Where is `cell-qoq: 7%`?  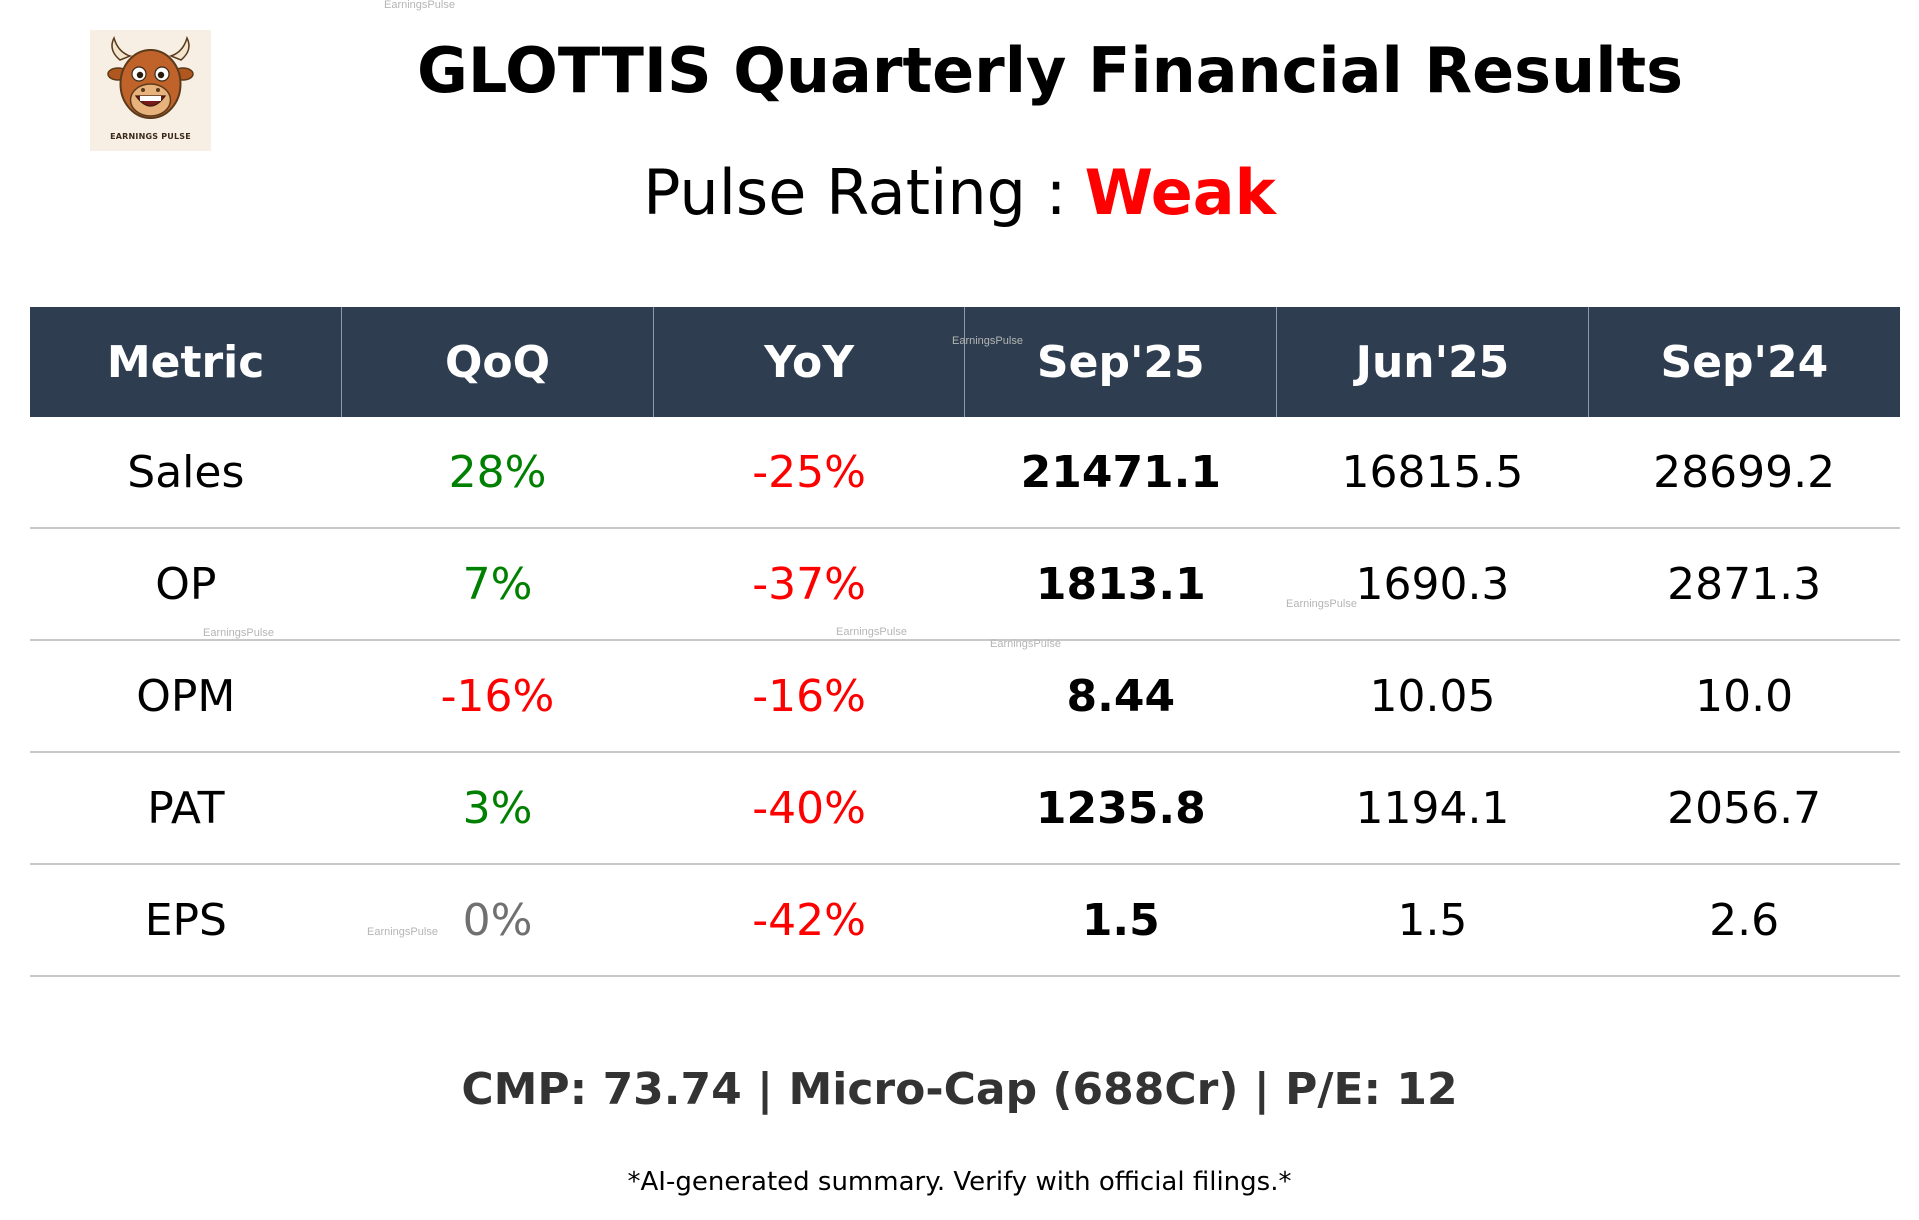
cell-qoq: 7% is located at coordinates (497, 584).